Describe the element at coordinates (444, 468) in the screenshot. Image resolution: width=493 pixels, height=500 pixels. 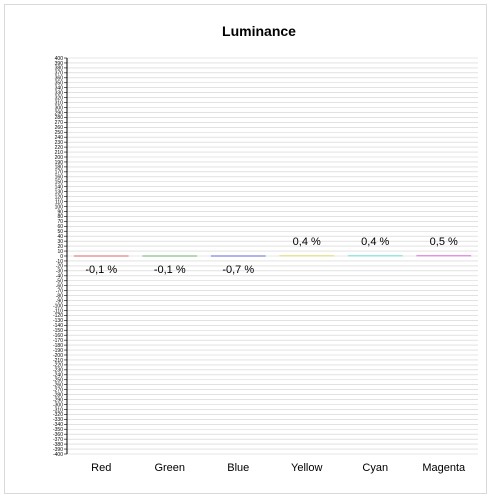
I see `category-label-magenta: Magenta` at that location.